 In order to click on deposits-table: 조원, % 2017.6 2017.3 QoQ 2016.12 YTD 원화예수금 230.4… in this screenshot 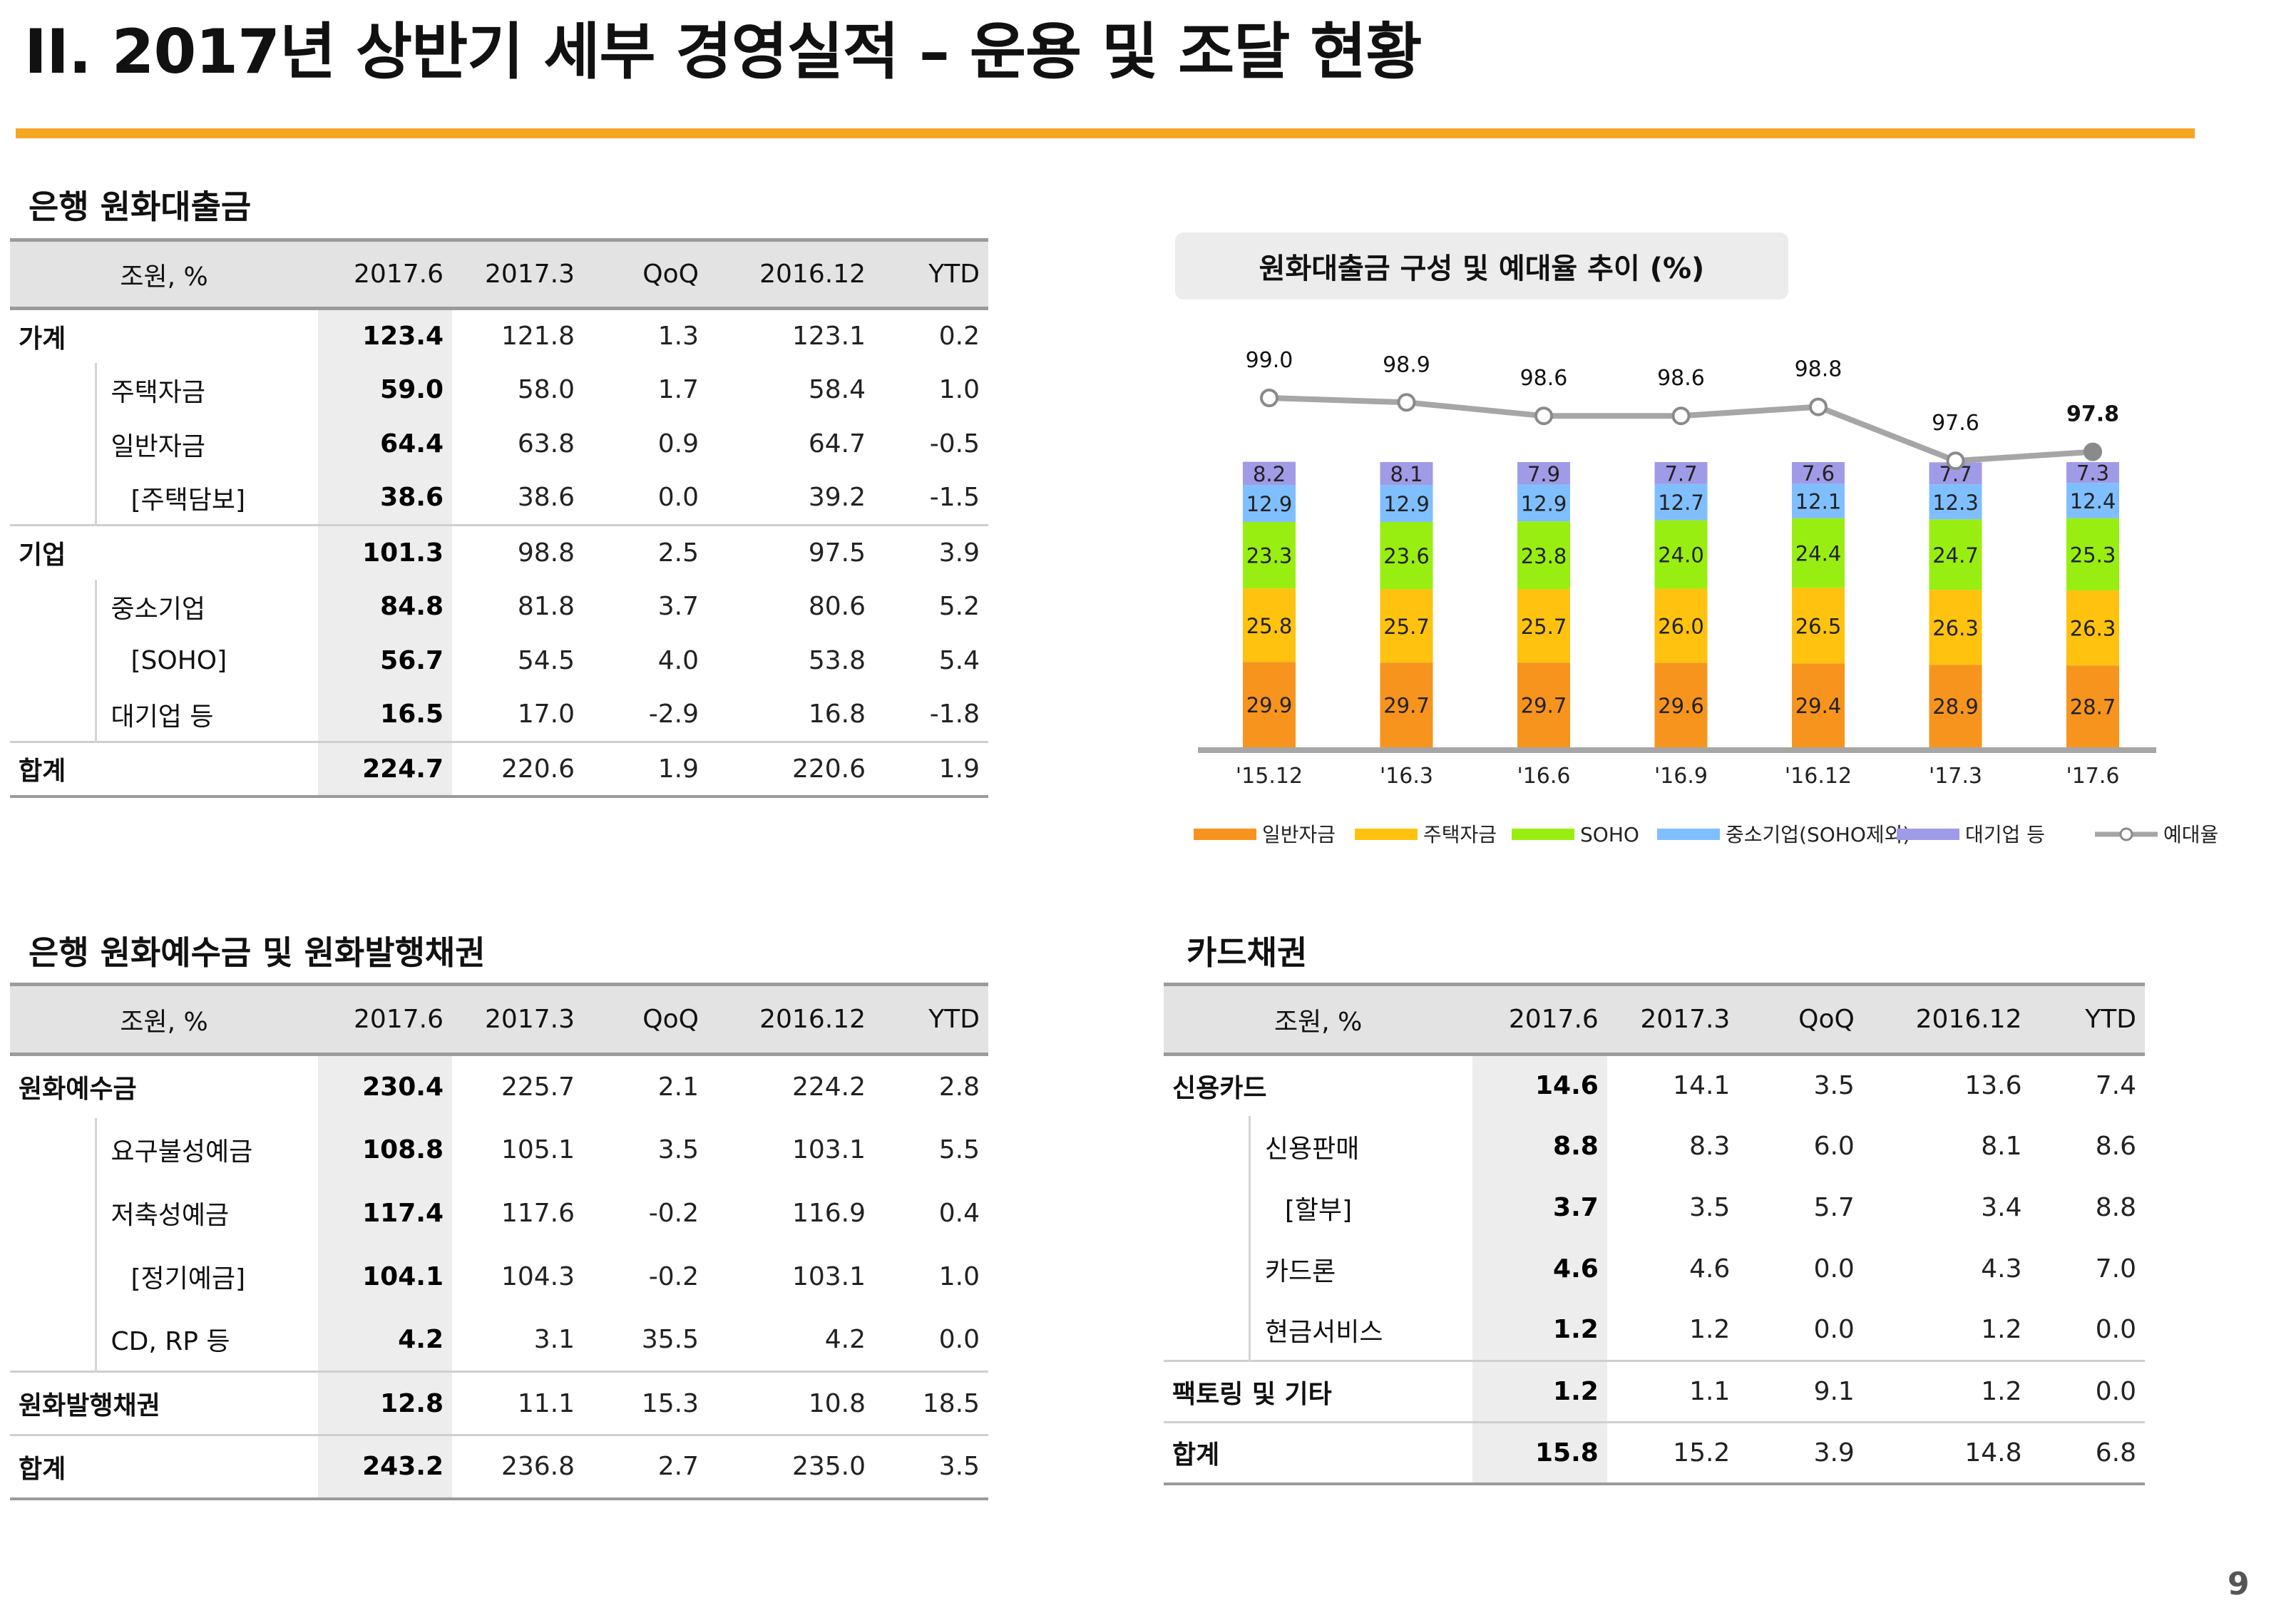, I will do `click(499, 1241)`.